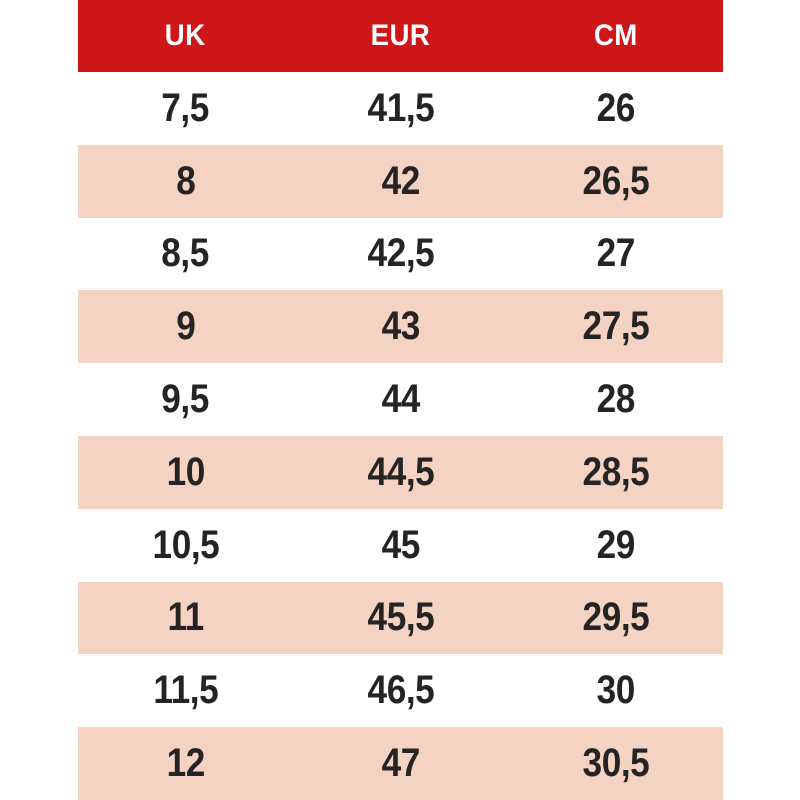 This screenshot has height=800, width=800. I want to click on size-value: 8, so click(185, 180).